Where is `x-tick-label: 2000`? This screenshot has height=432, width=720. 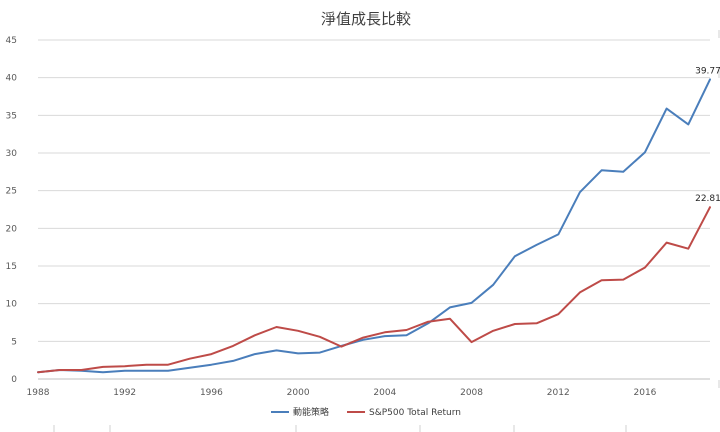 x-tick-label: 2000 is located at coordinates (298, 393).